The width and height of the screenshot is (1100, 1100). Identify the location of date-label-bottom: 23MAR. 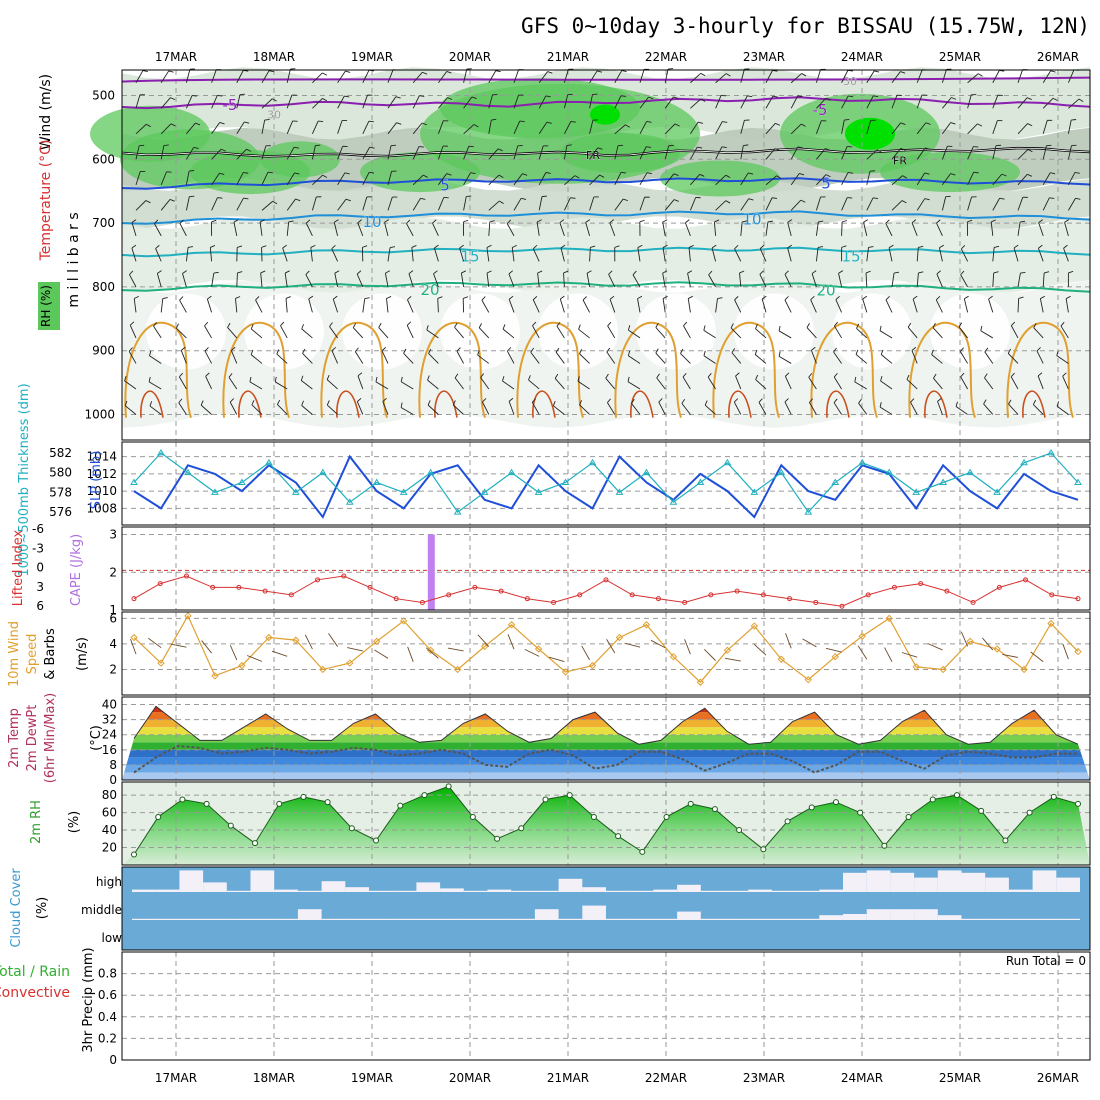
(764, 1078).